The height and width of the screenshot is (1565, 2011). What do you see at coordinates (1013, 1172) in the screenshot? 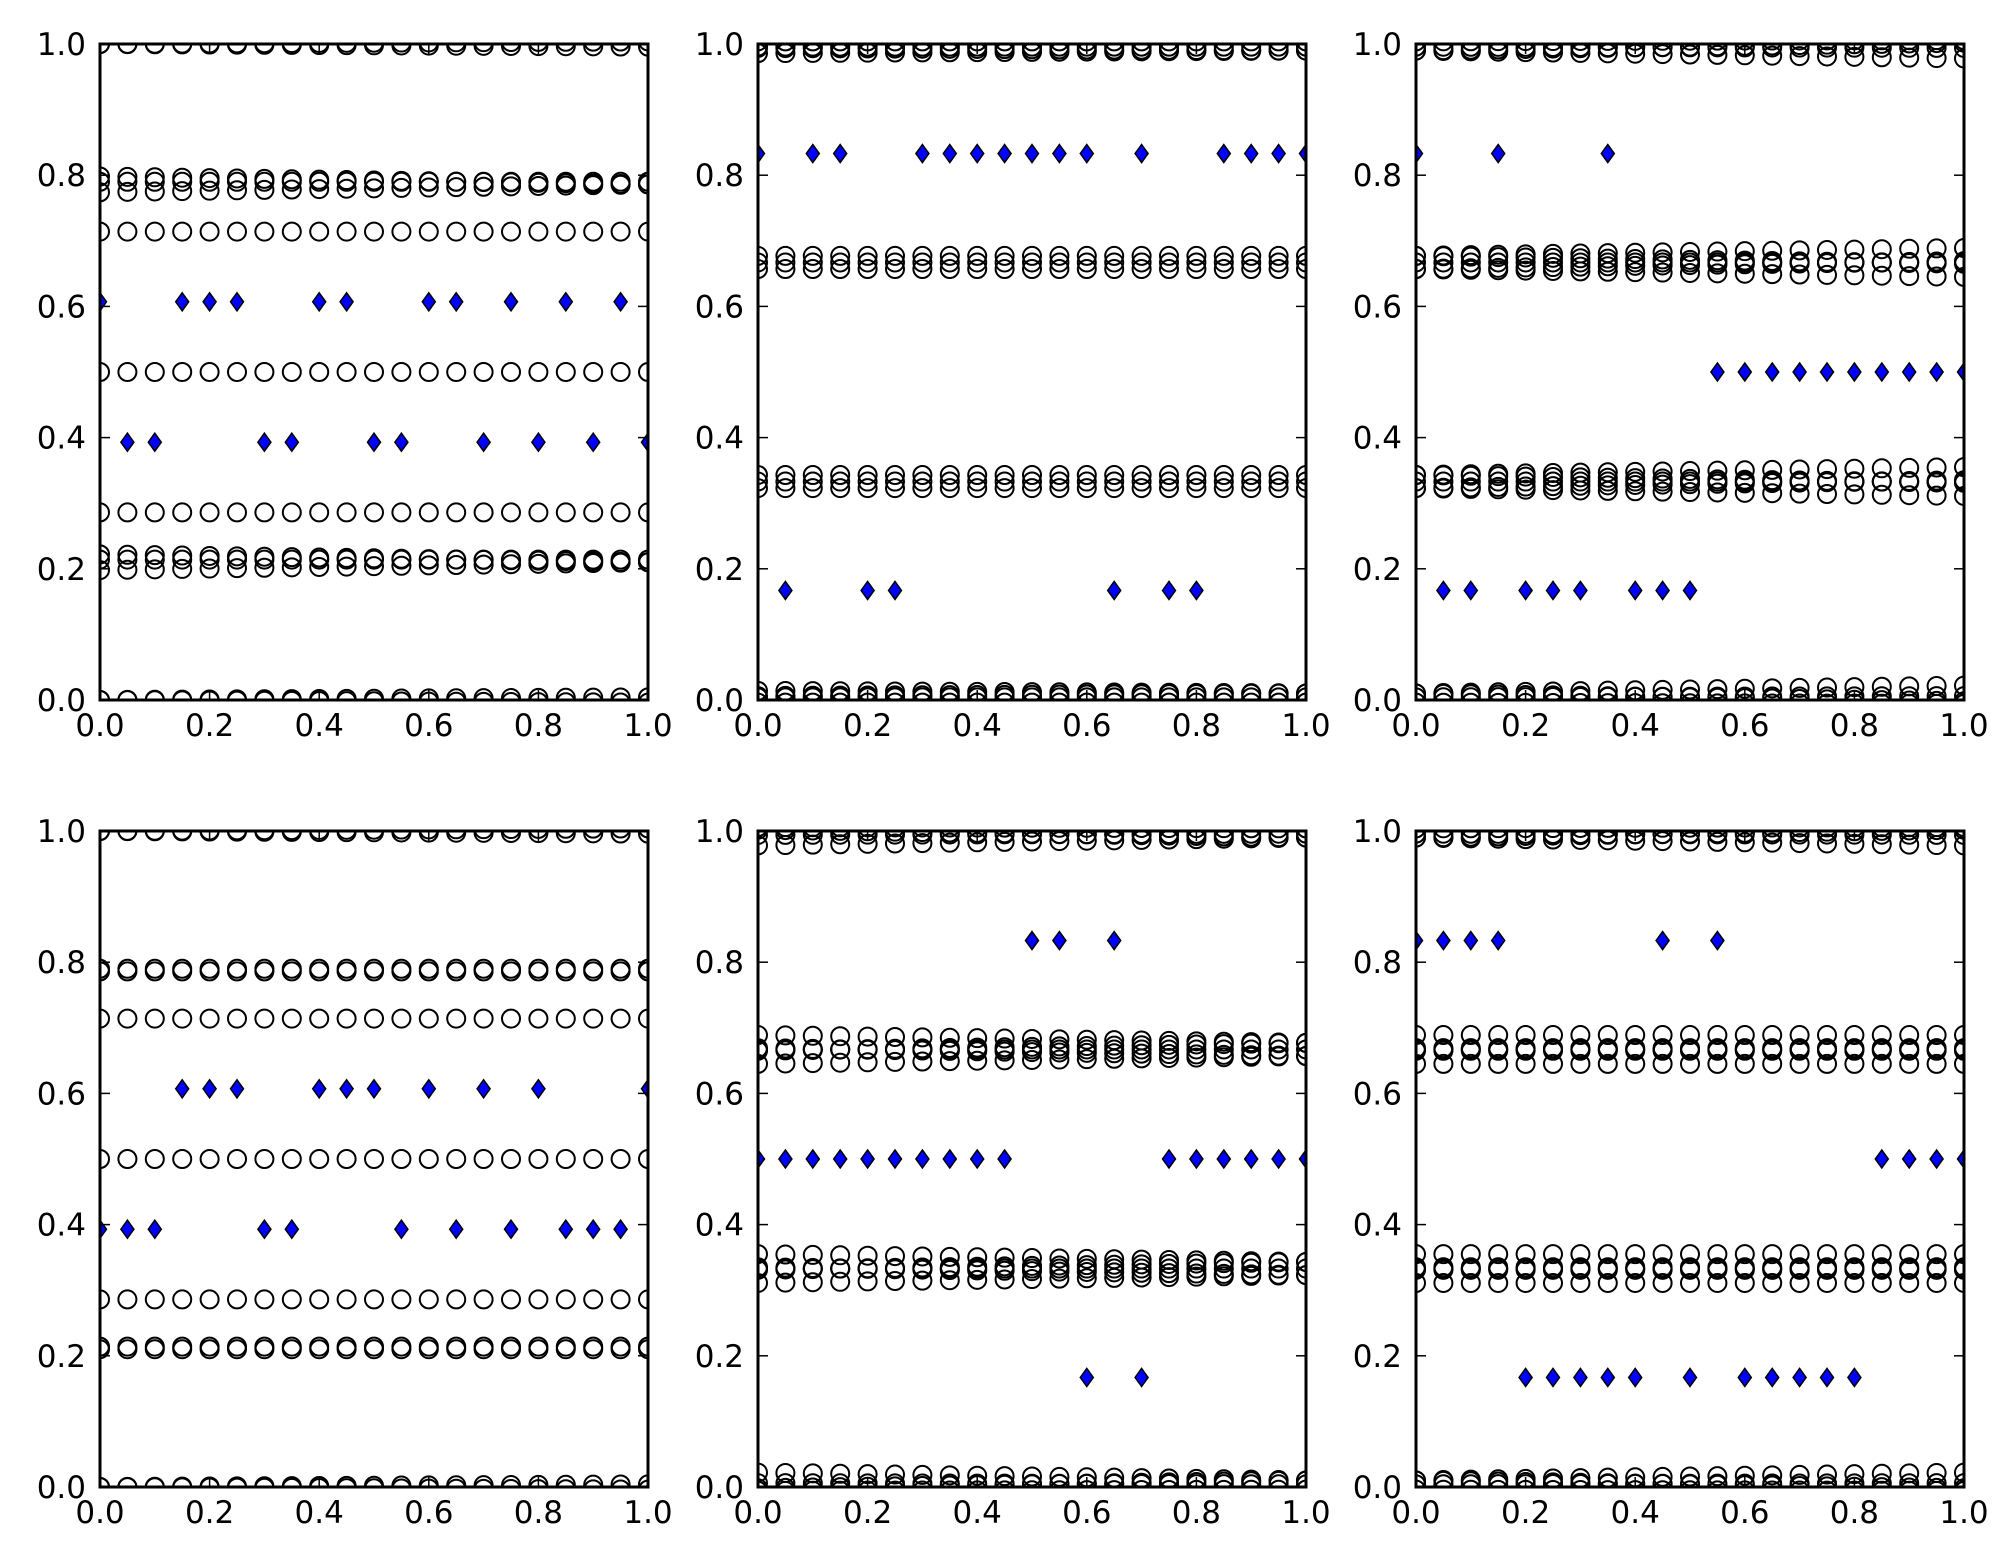
I see `chart-panel-5: 0.0 0.2 0.4 0.6 0.8 1.0 0.0 0.2 0.4 0.6 0.8 1.0` at bounding box center [1013, 1172].